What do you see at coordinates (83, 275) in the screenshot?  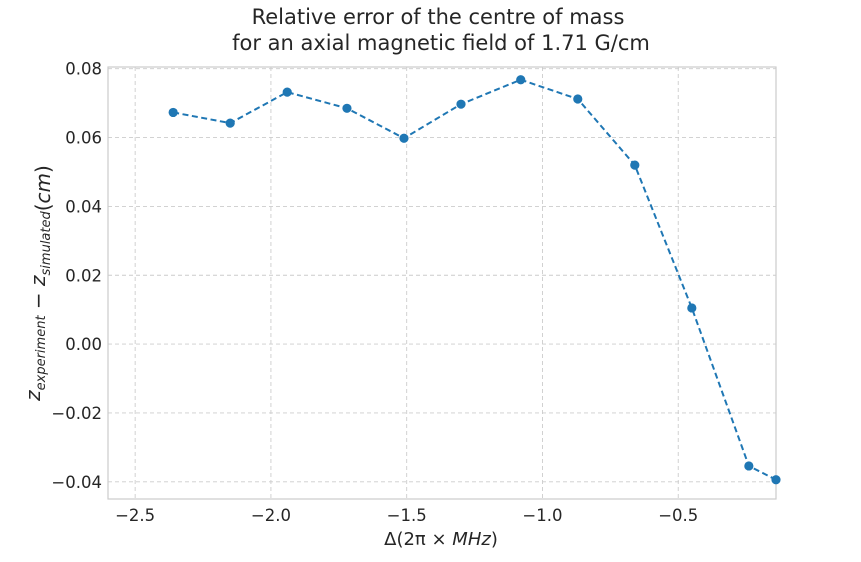 I see `y-tick-label: 0.02` at bounding box center [83, 275].